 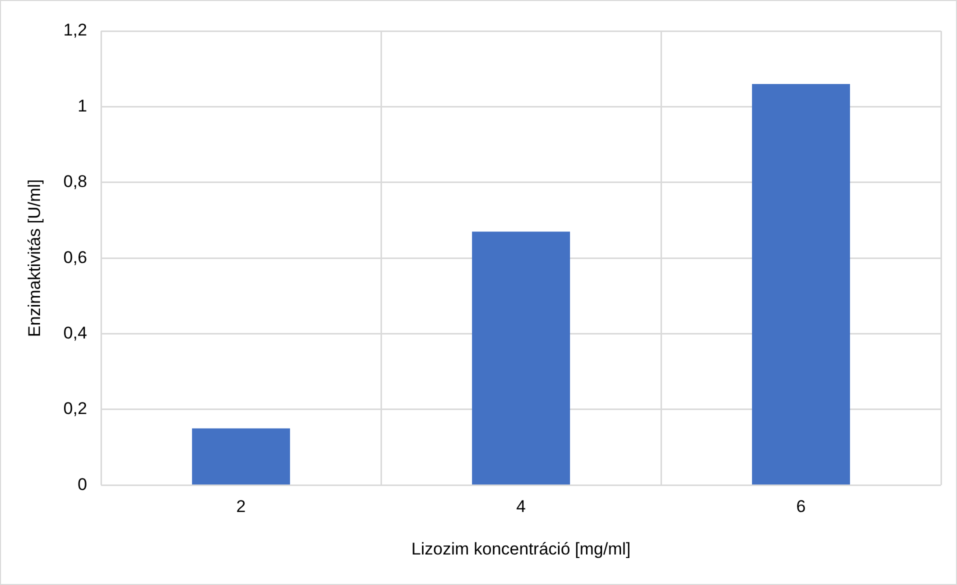 I want to click on x-tick-label: 2, so click(x=241, y=506).